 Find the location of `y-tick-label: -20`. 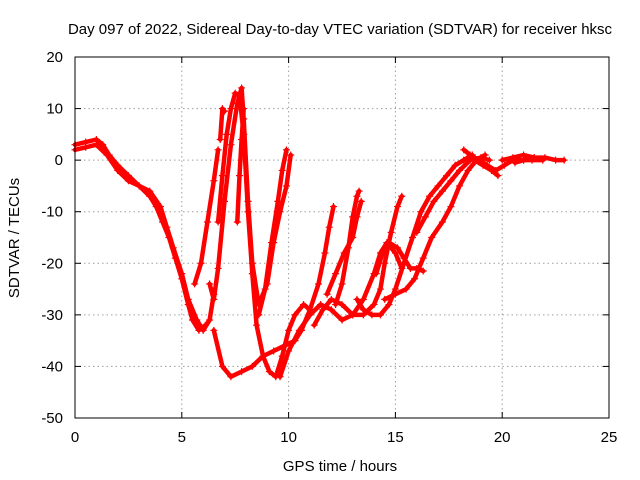

y-tick-label: -20 is located at coordinates (52, 263).